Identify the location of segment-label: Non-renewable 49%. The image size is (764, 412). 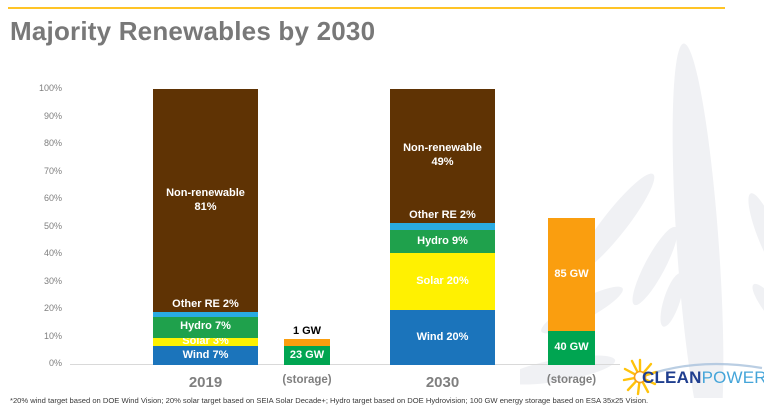
(442, 155).